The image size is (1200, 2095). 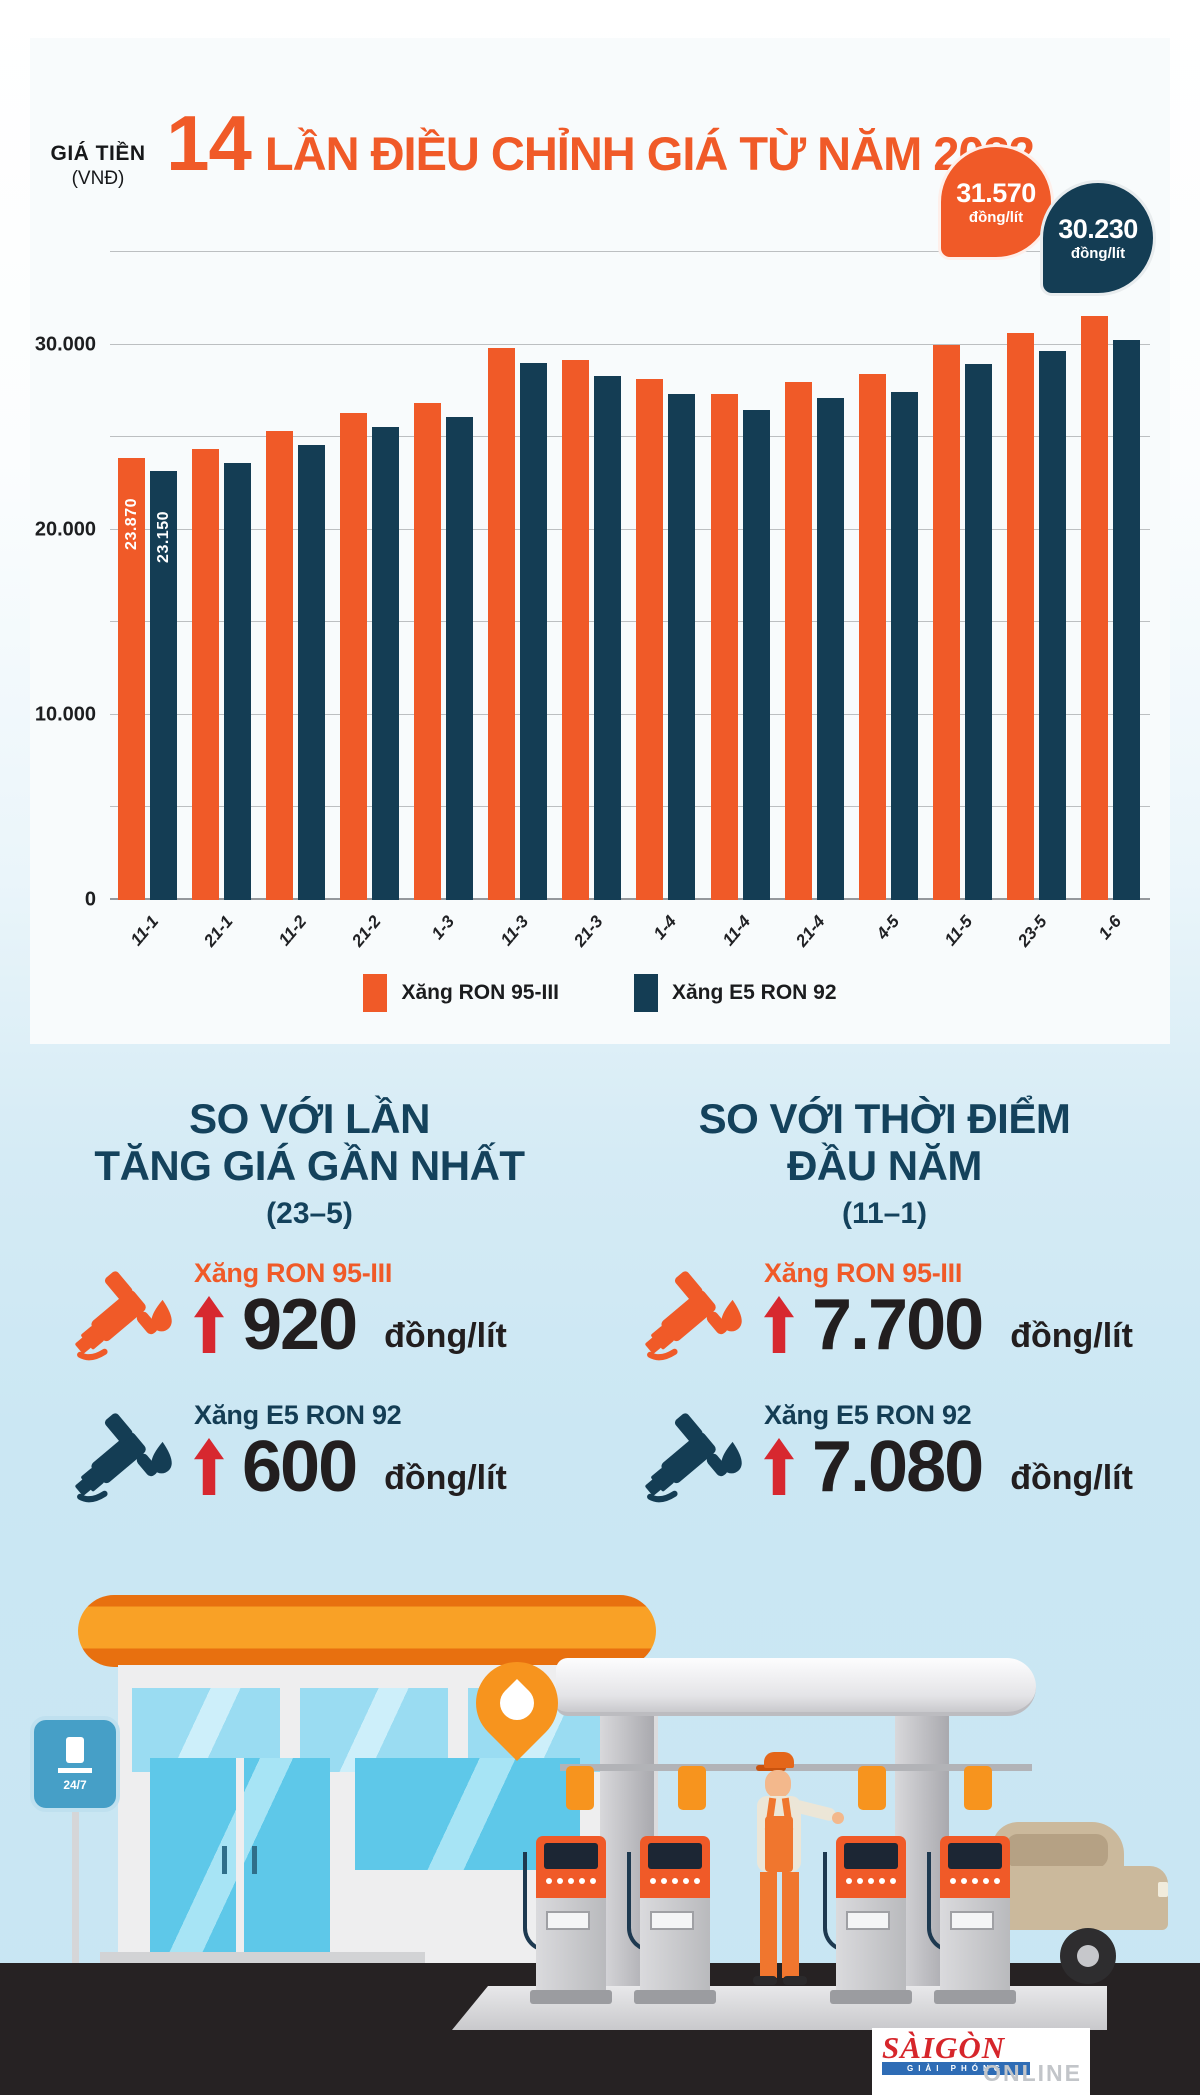 I want to click on fuel-name: Xăng E5 RON 92, so click(x=298, y=1415).